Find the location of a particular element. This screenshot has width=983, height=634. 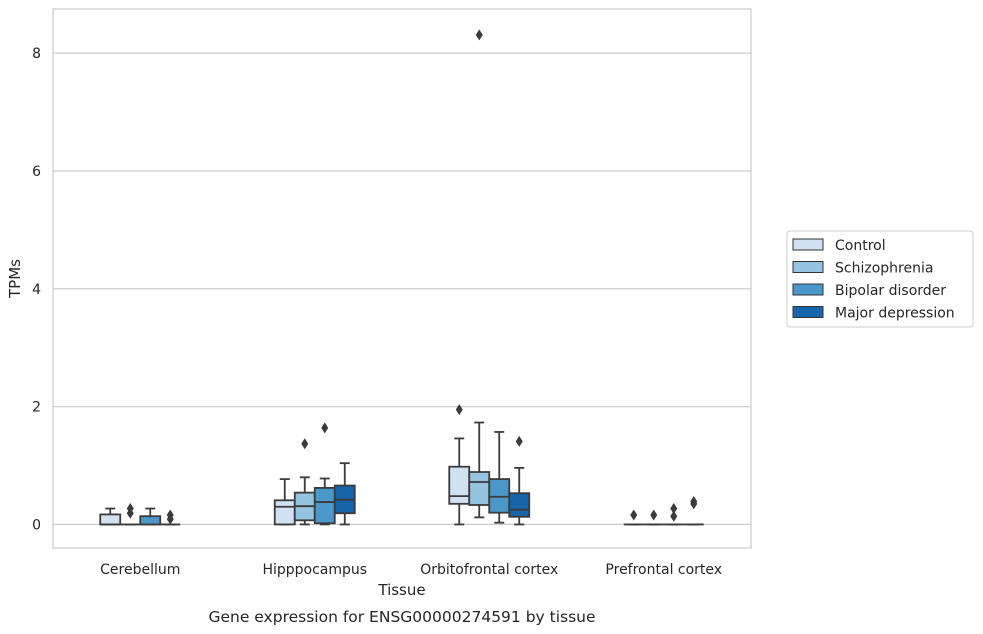

x-tick-label: Orbitofrontal cortex is located at coordinates (489, 570).